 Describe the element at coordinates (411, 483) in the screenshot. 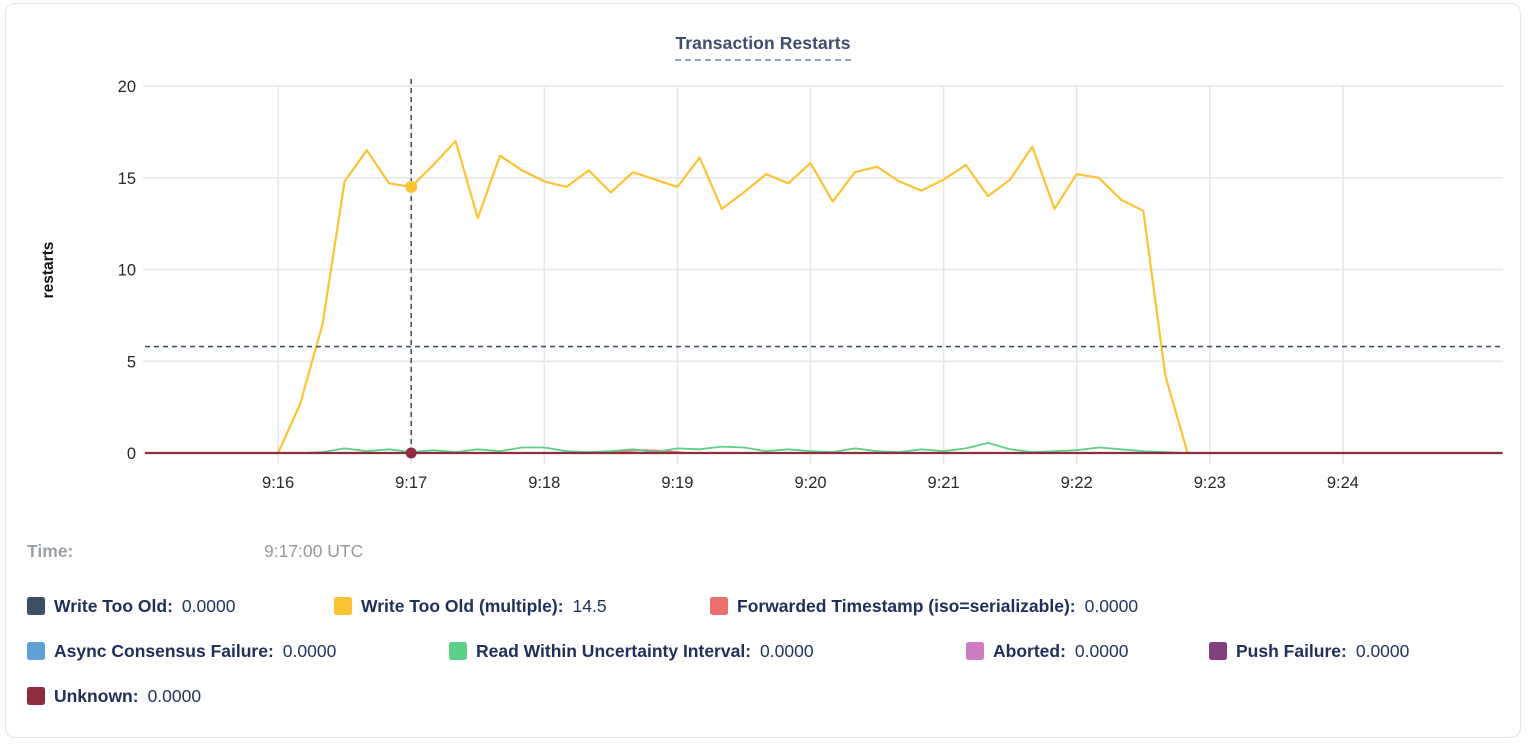

I see `x-axis-tick-label: 9:17` at that location.